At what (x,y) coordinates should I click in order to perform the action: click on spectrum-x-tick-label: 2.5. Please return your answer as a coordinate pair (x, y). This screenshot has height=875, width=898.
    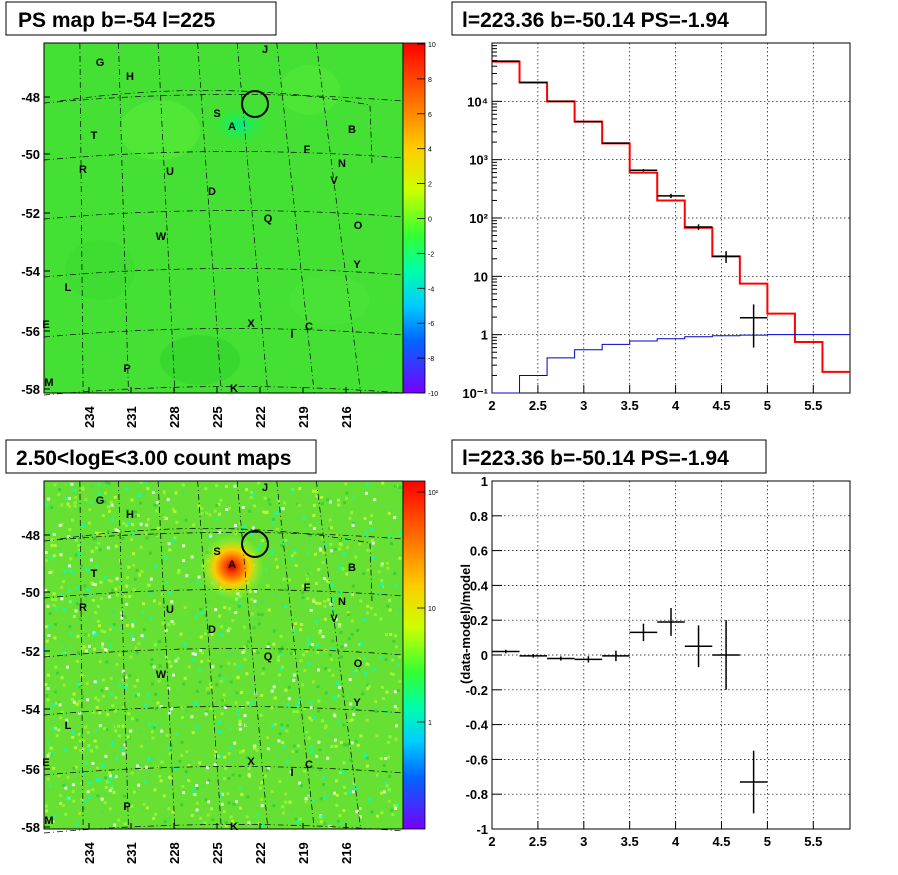
    Looking at the image, I should click on (538, 405).